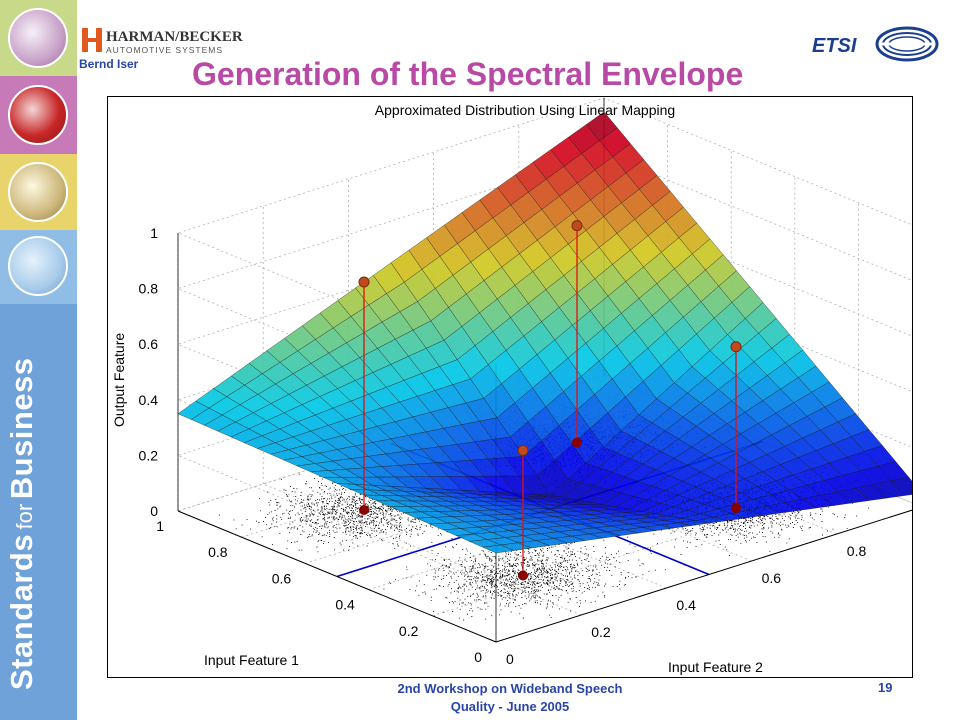 Image resolution: width=960 pixels, height=720 pixels. Describe the element at coordinates (772, 578) in the screenshot. I see `y-tick-label: 0.6` at that location.